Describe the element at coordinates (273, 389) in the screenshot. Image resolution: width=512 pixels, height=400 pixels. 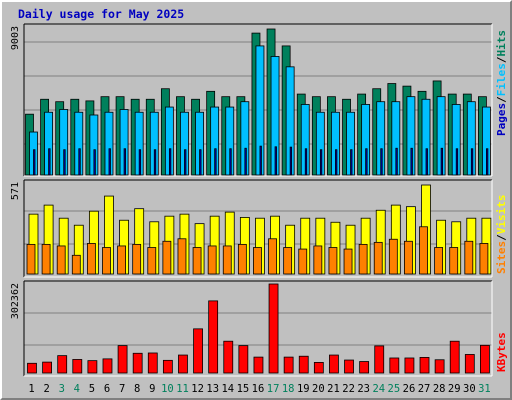
I see `x-tick-label: 17` at that location.